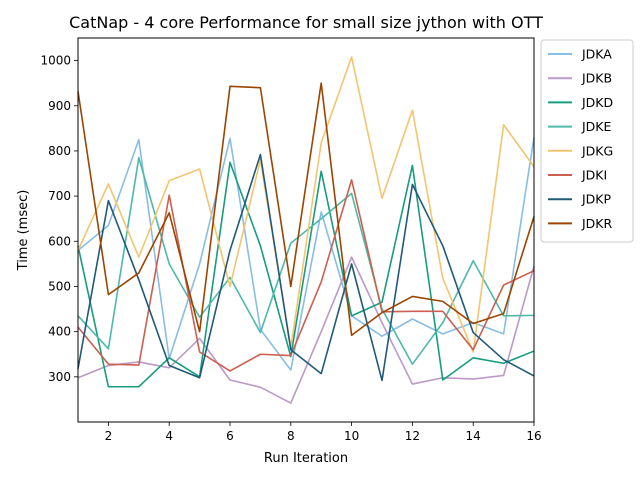  Describe the element at coordinates (59, 106) in the screenshot. I see `y-tick-label: 900` at that location.